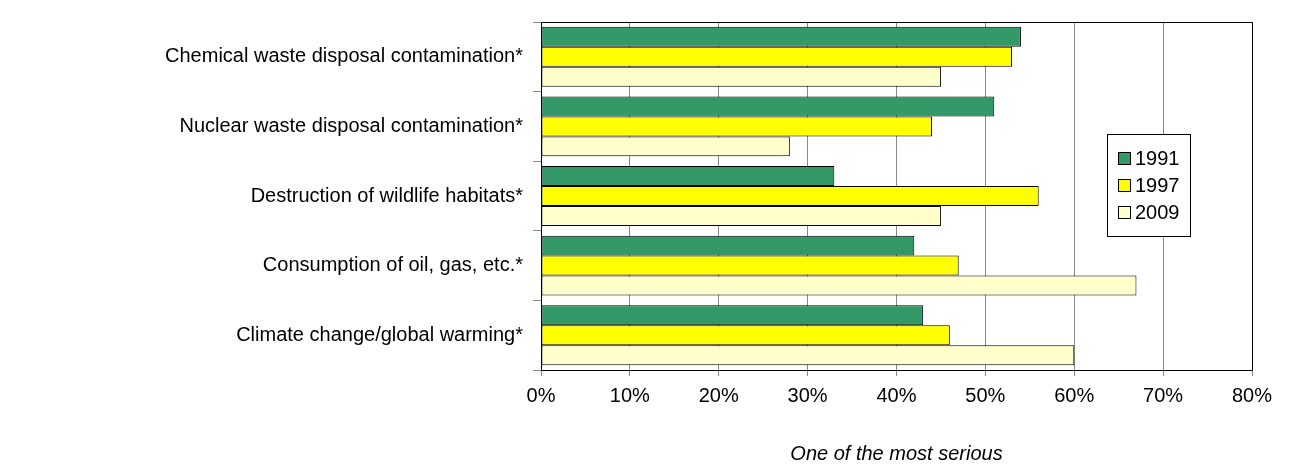 The height and width of the screenshot is (470, 1291). What do you see at coordinates (1252, 394) in the screenshot?
I see `x-tick-label: 80%` at bounding box center [1252, 394].